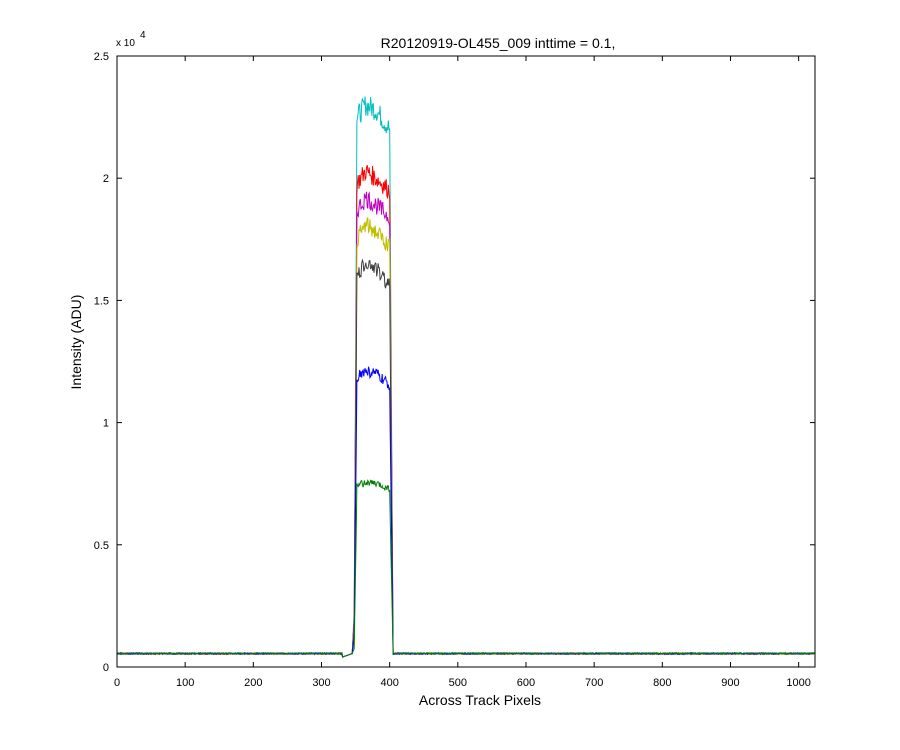 The height and width of the screenshot is (750, 900). I want to click on y-tick-label: 2, so click(106, 179).